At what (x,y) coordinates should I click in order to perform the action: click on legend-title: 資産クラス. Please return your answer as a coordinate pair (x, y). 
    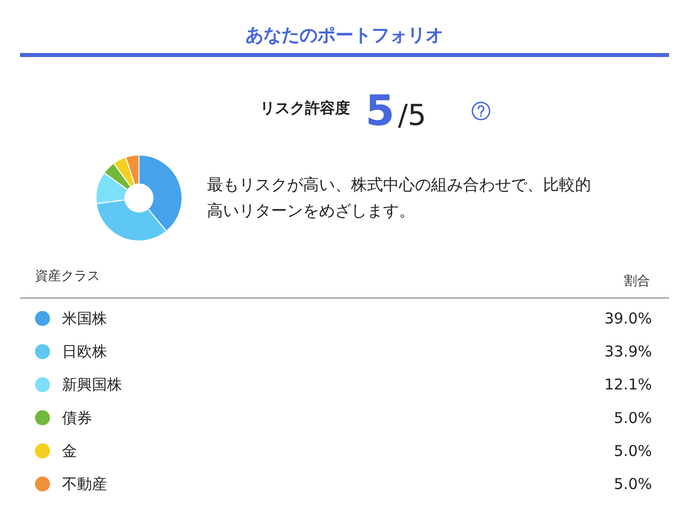
    Looking at the image, I should click on (67, 276).